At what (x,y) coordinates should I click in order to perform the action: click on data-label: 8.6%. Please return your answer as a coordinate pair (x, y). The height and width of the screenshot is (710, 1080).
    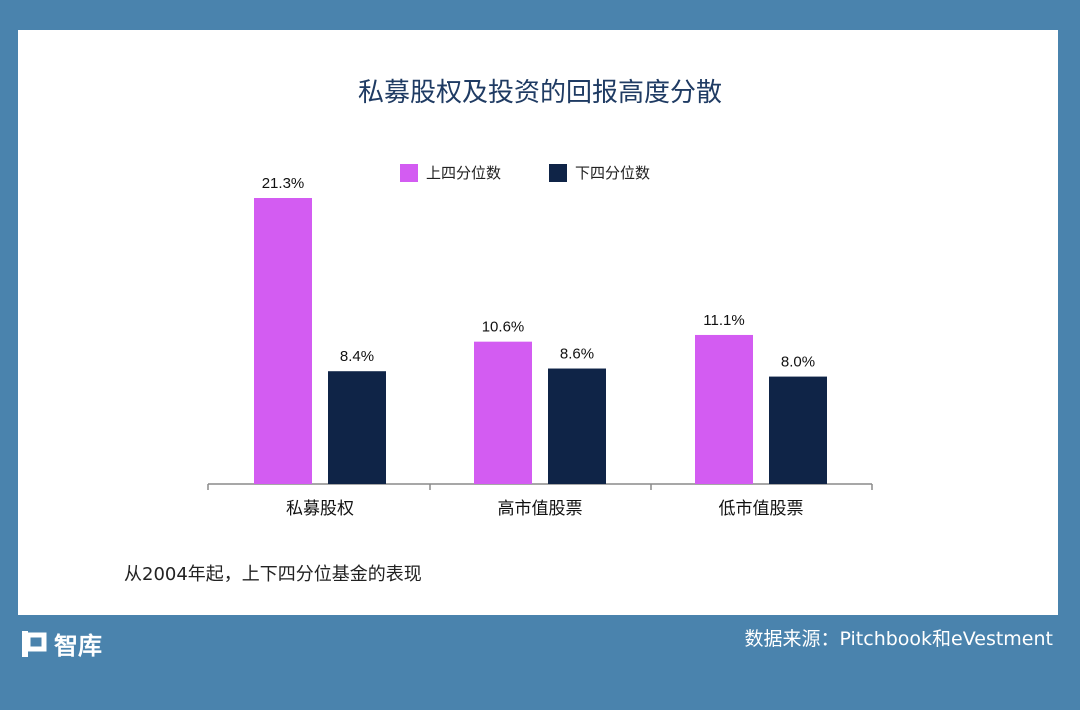
    Looking at the image, I should click on (577, 354).